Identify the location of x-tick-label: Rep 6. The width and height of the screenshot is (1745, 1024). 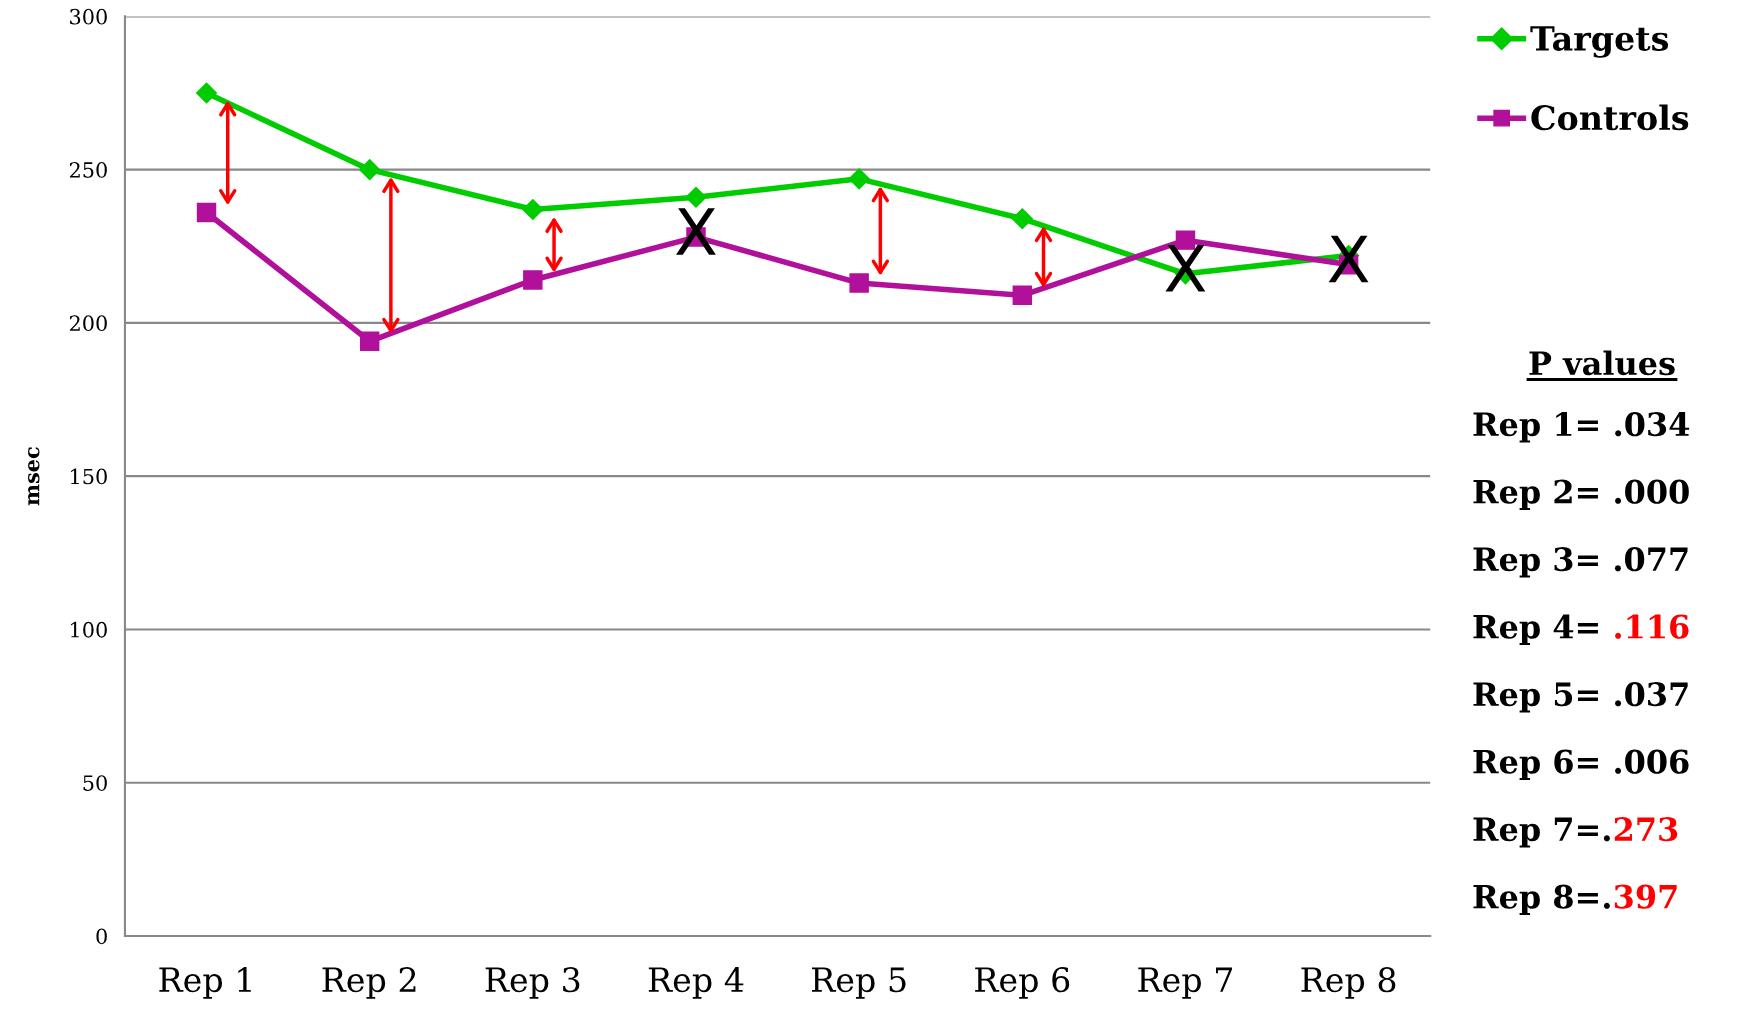
(1022, 983).